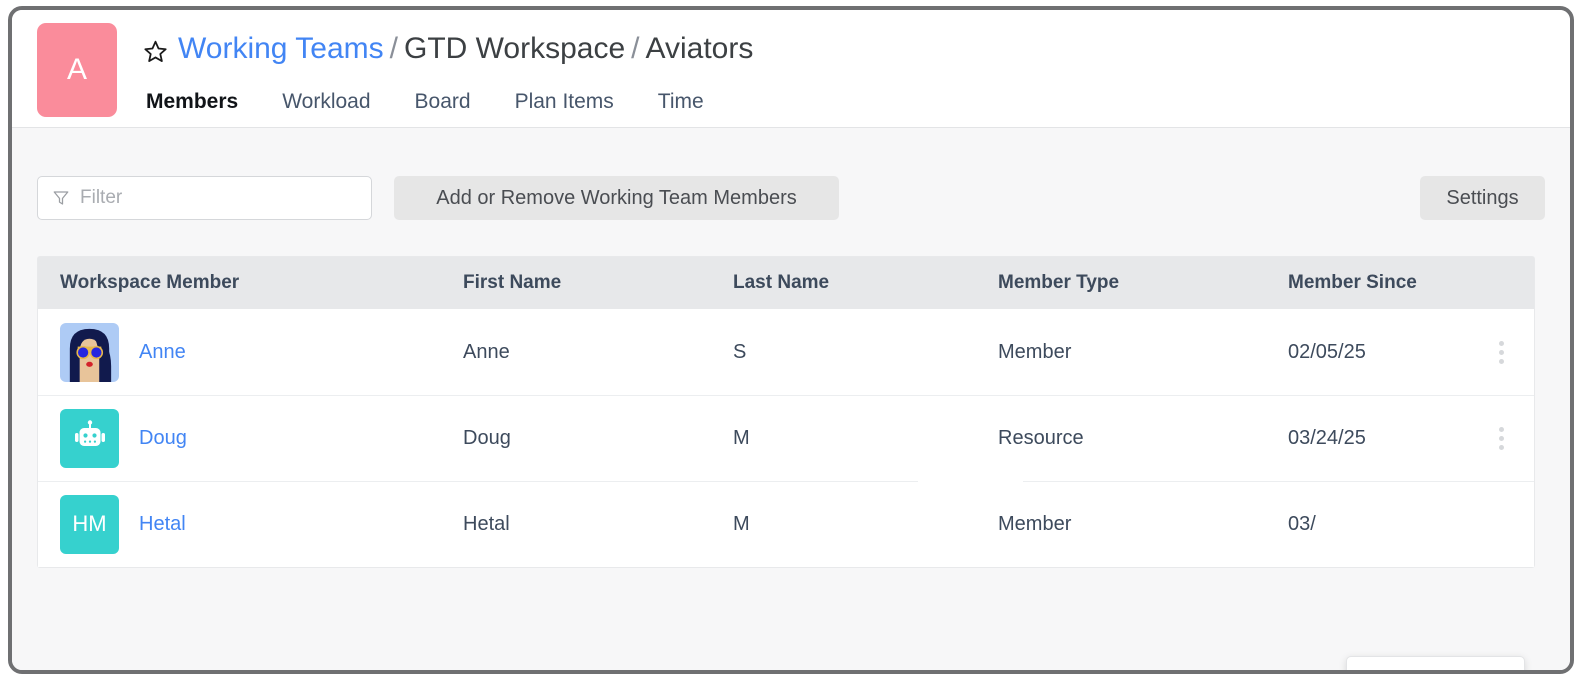 The image size is (1584, 682). What do you see at coordinates (1041, 437) in the screenshot?
I see `cell-member-type: Resource` at bounding box center [1041, 437].